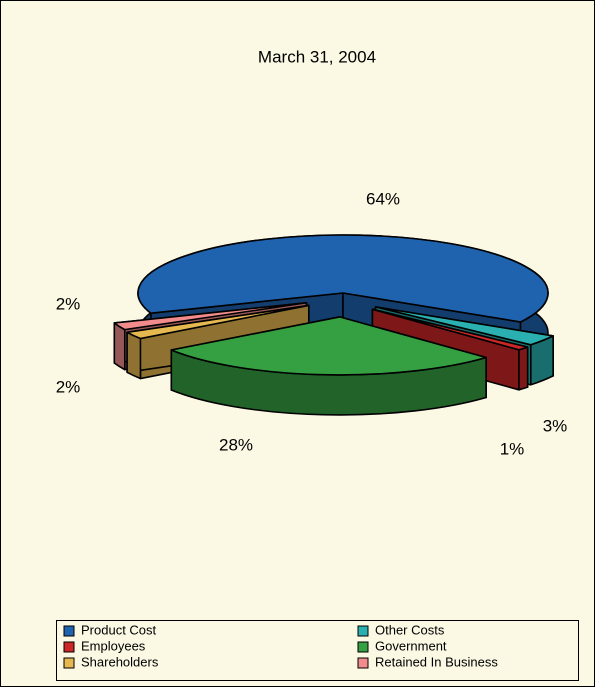 This screenshot has width=596, height=687. I want to click on legend-label: Product Cost, so click(119, 629).